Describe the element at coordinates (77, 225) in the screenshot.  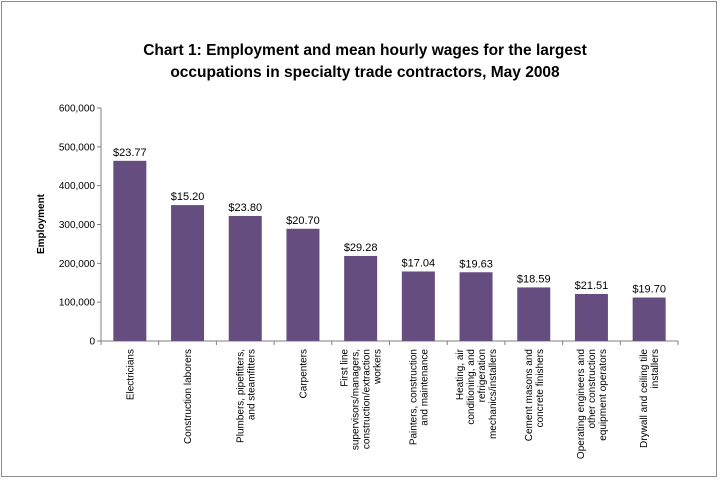
I see `y-tick-label: 300,000` at that location.